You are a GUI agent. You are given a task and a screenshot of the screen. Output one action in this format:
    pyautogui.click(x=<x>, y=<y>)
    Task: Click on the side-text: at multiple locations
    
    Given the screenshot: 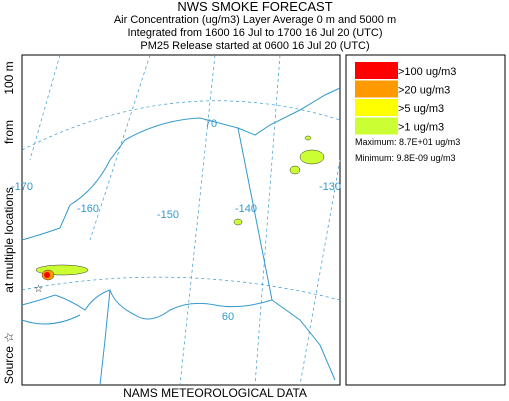 What is the action you would take?
    pyautogui.click(x=9, y=239)
    